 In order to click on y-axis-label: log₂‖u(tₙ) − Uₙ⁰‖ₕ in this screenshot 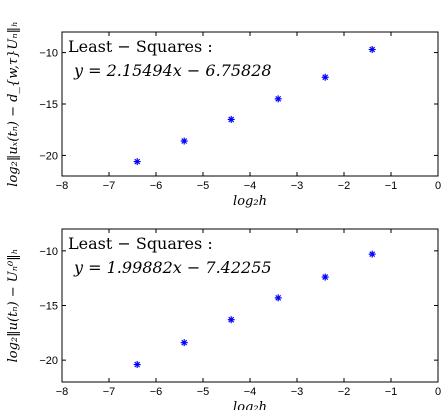, I will do `click(13, 306)`.